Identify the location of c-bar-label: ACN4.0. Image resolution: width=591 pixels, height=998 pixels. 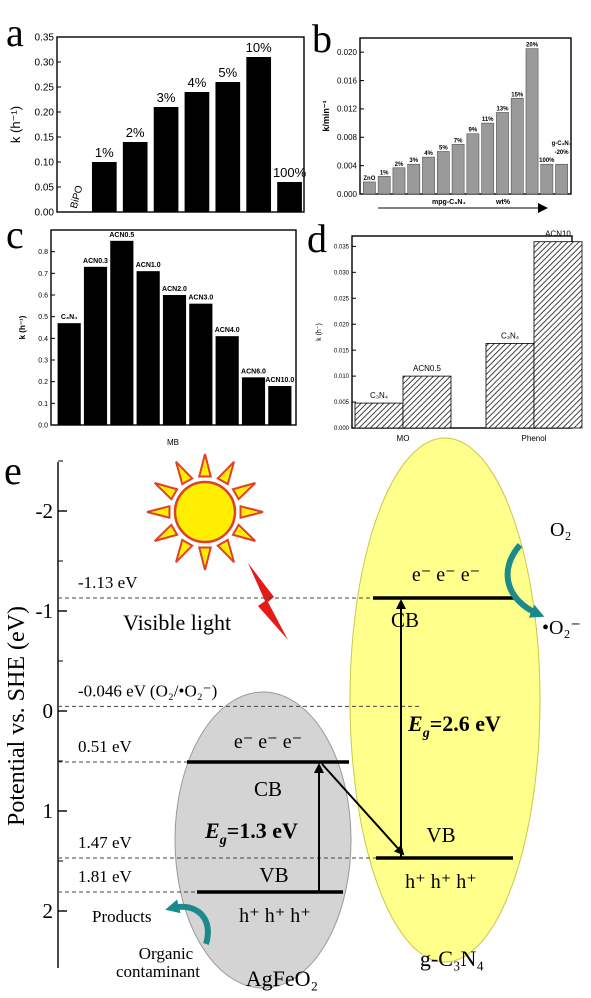
(227, 330).